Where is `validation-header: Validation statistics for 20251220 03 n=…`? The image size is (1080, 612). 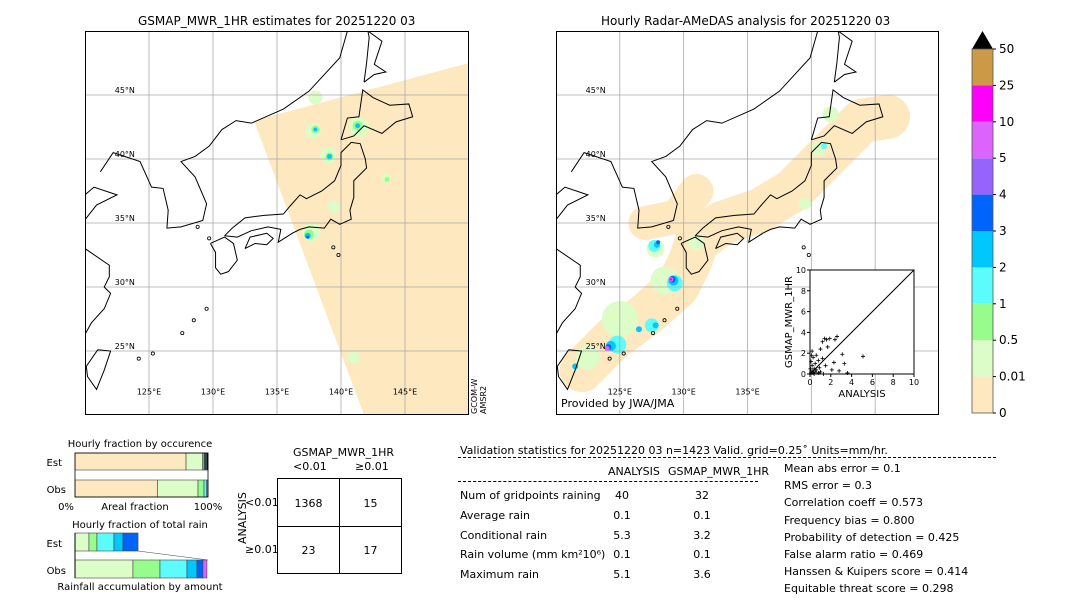 validation-header: Validation statistics for 20251220 03 n=… is located at coordinates (674, 450).